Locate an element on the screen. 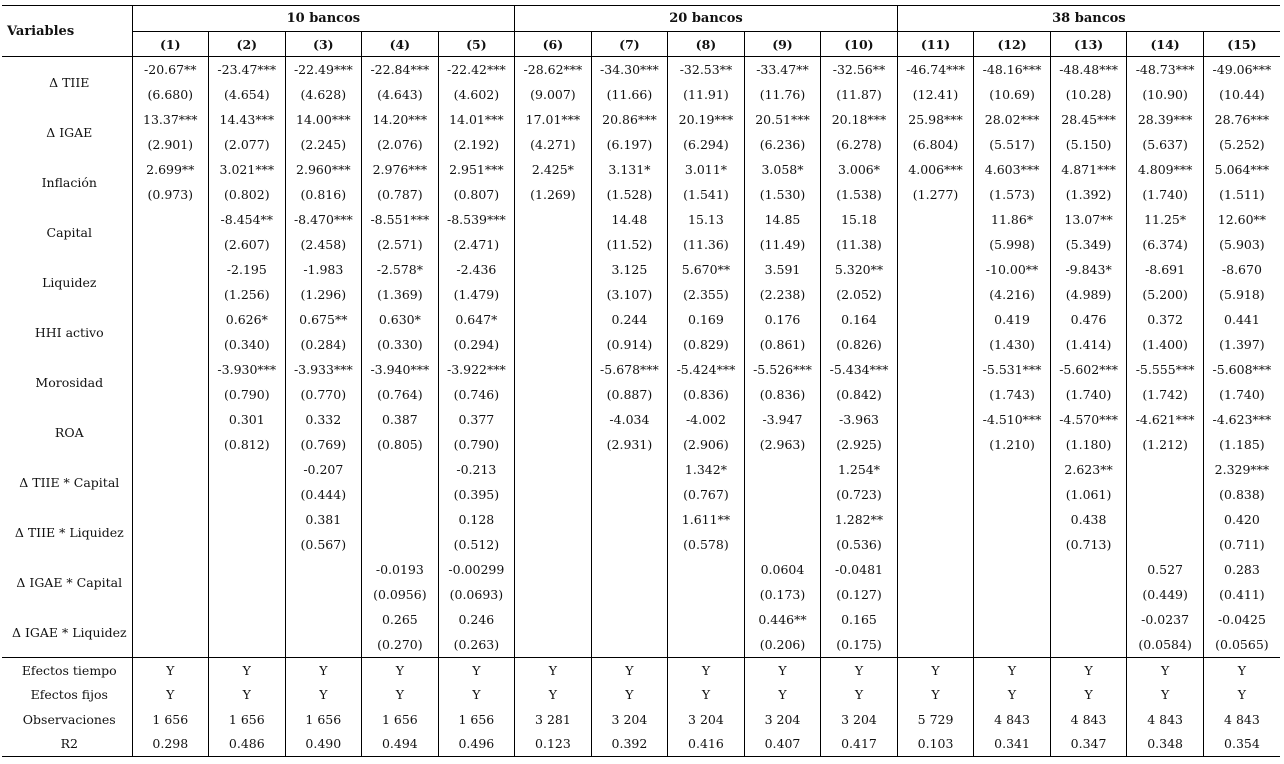 Image resolution: width=1284 pixels, height=764 pixels. standard-error-cell: (0.0565) is located at coordinates (1241, 645).